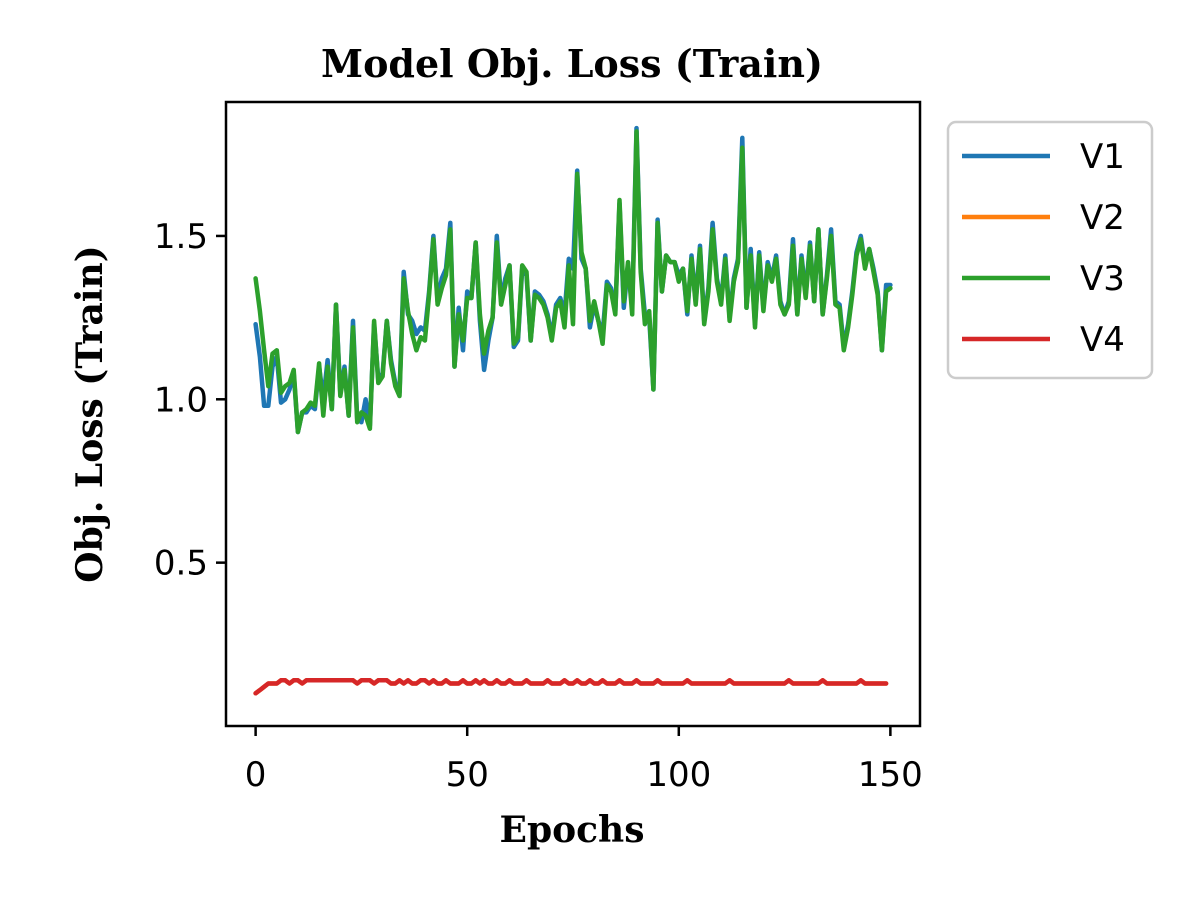  I want to click on chart-title: Model Obj. Loss (Train), so click(572, 63).